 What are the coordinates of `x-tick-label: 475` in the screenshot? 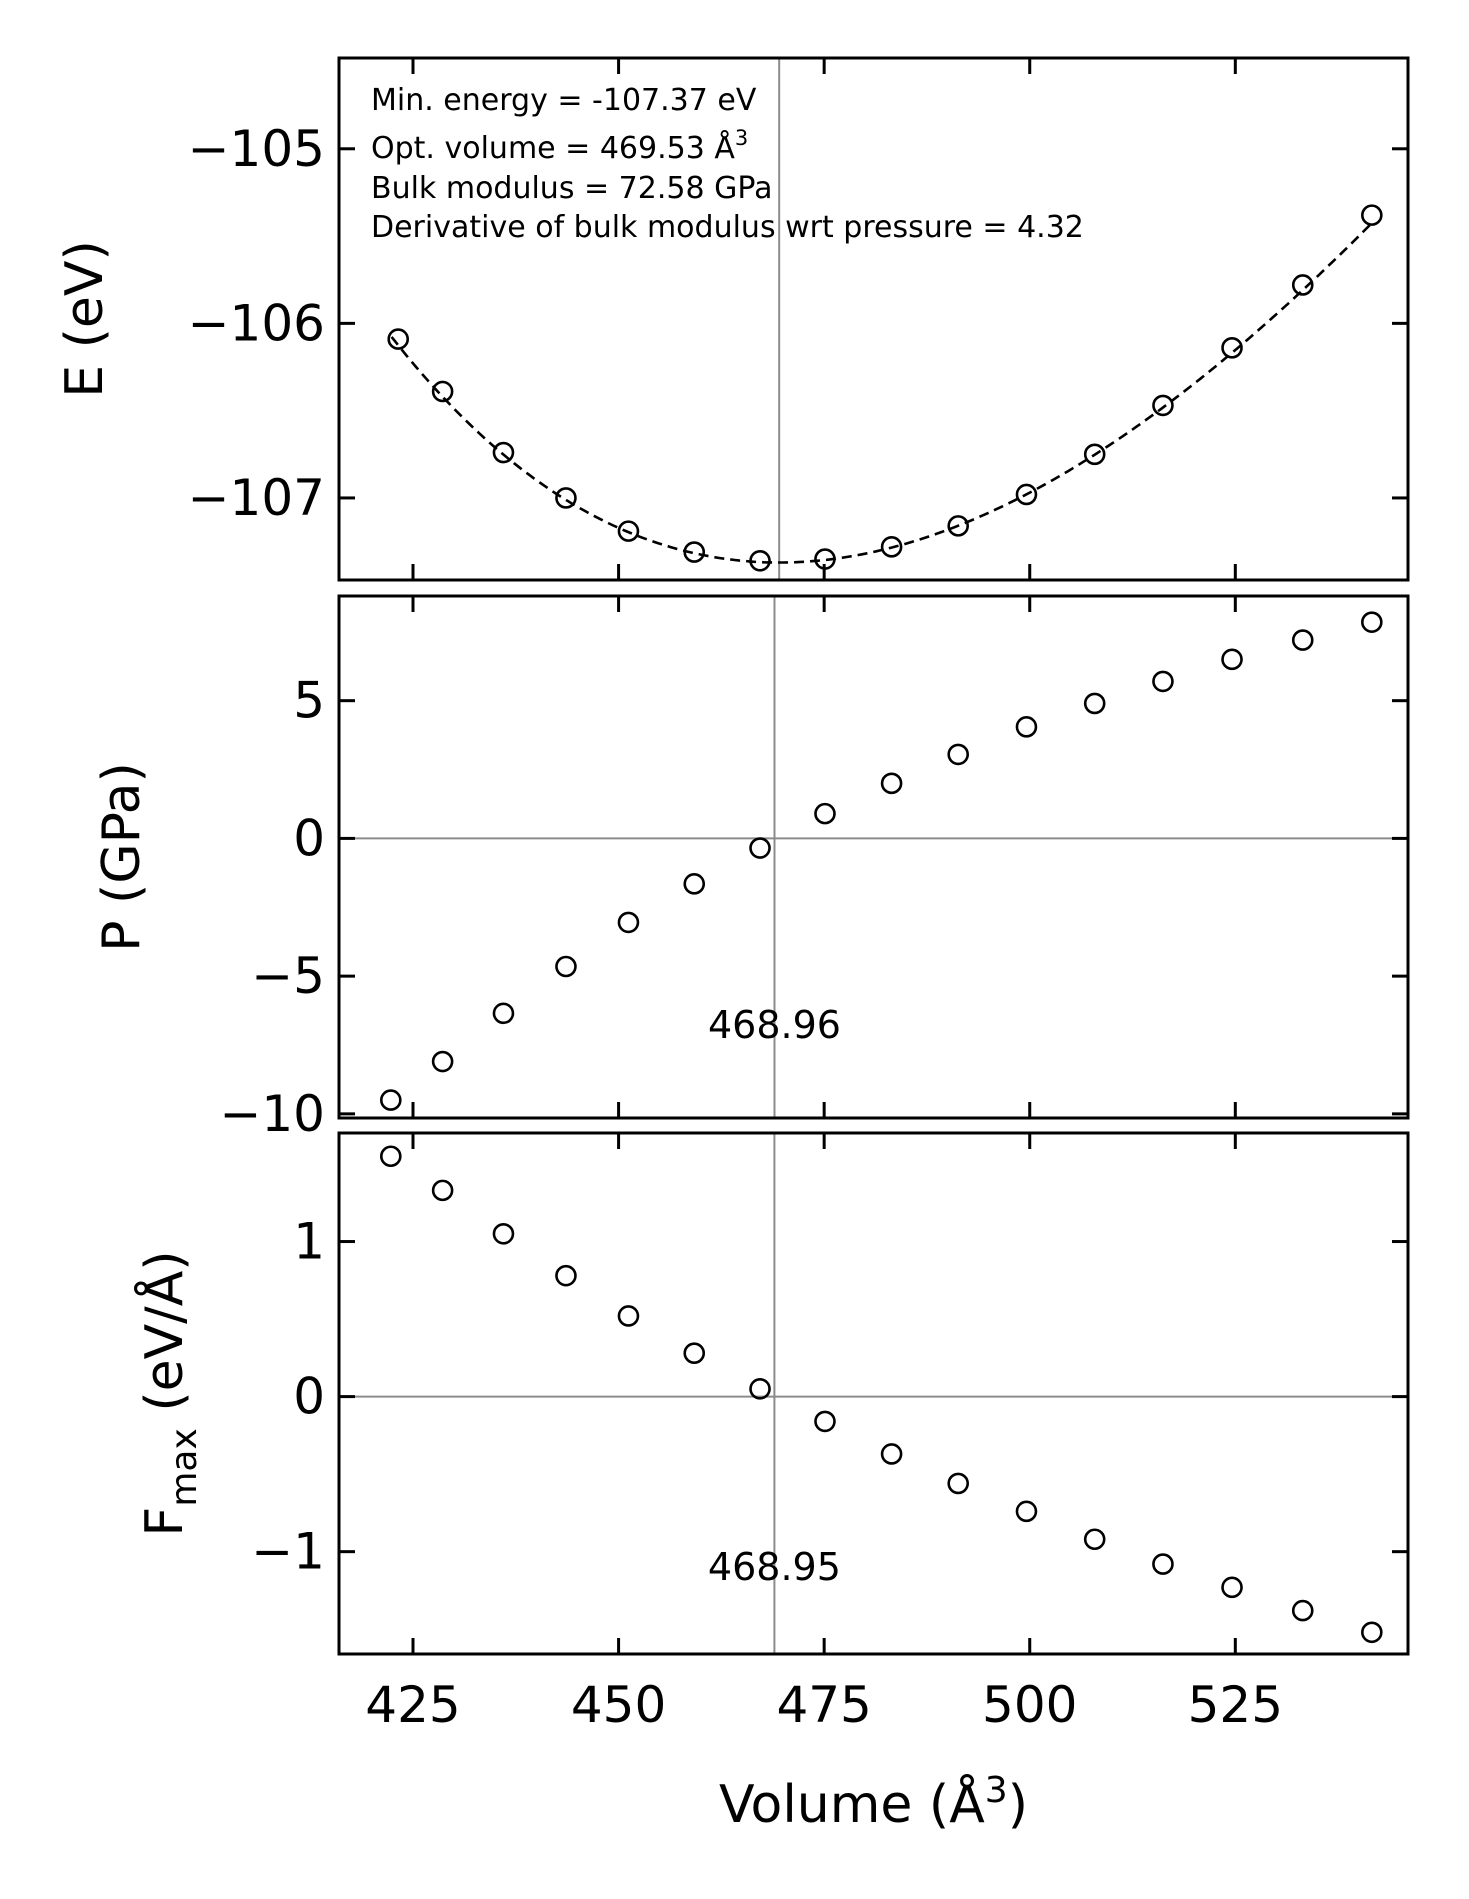 It's located at (823, 1705).